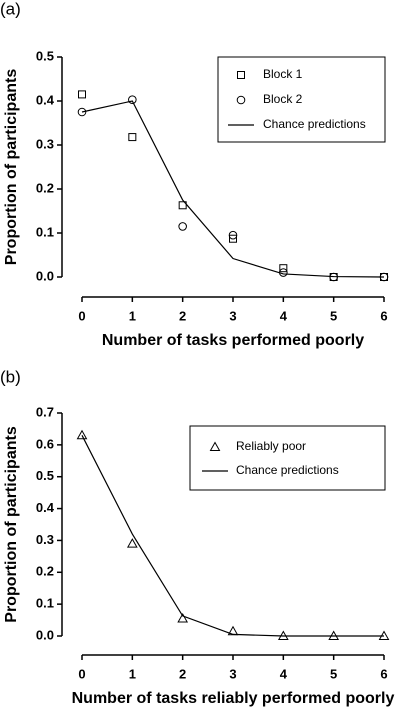 The width and height of the screenshot is (403, 707). Describe the element at coordinates (283, 74) in the screenshot. I see `legend-label: Block 1` at that location.